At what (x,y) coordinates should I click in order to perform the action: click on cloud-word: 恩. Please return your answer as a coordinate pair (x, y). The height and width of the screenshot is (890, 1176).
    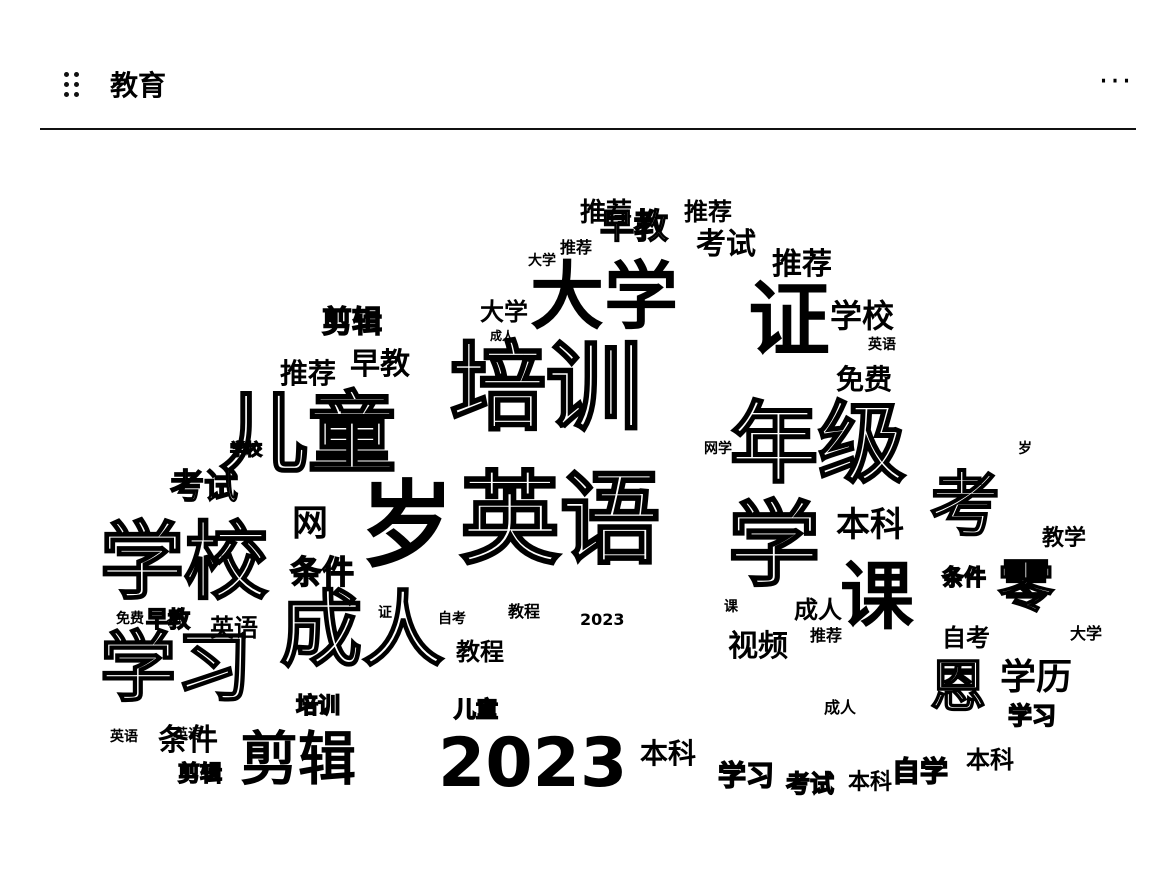
    Looking at the image, I should click on (958, 687).